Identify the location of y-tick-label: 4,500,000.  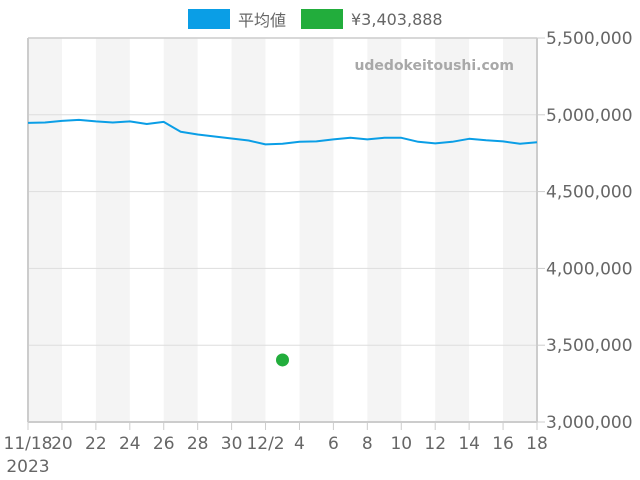
(589, 193).